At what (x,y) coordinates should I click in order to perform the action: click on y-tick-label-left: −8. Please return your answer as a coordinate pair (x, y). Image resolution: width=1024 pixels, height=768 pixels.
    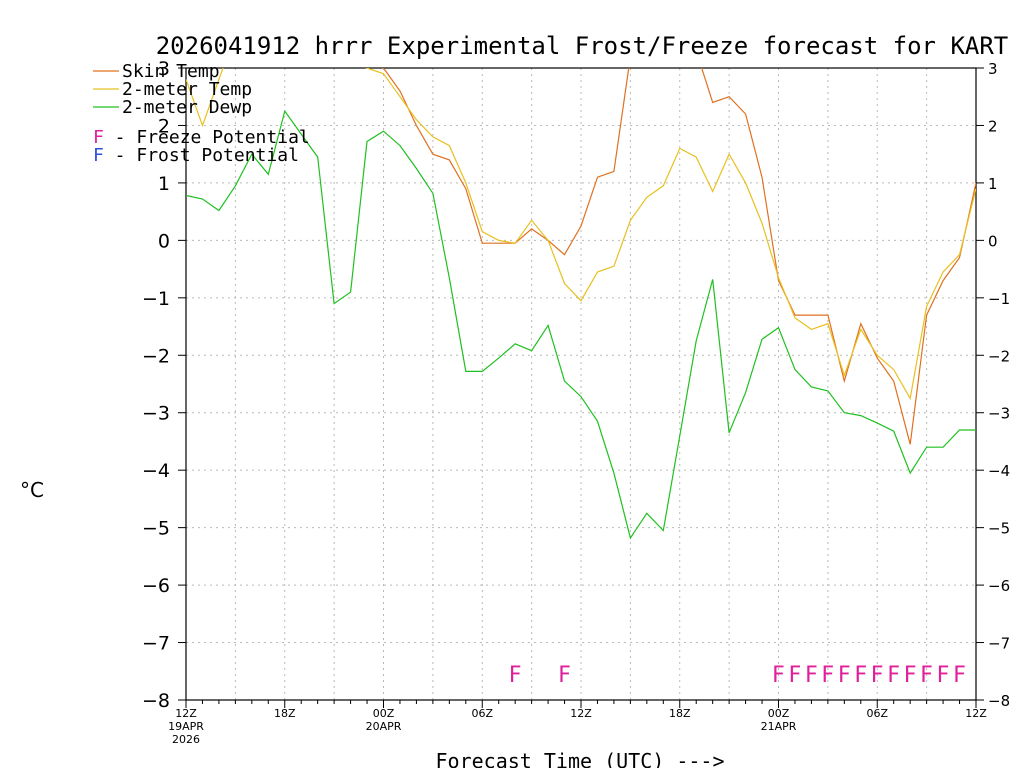
    Looking at the image, I should click on (156, 701).